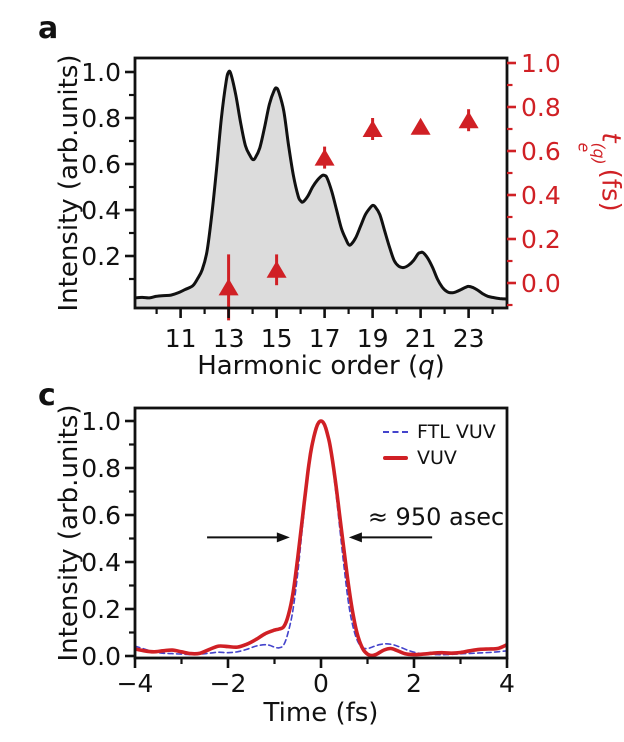 The height and width of the screenshot is (742, 624). Describe the element at coordinates (181, 338) in the screenshot. I see `tick-label: 11` at that location.